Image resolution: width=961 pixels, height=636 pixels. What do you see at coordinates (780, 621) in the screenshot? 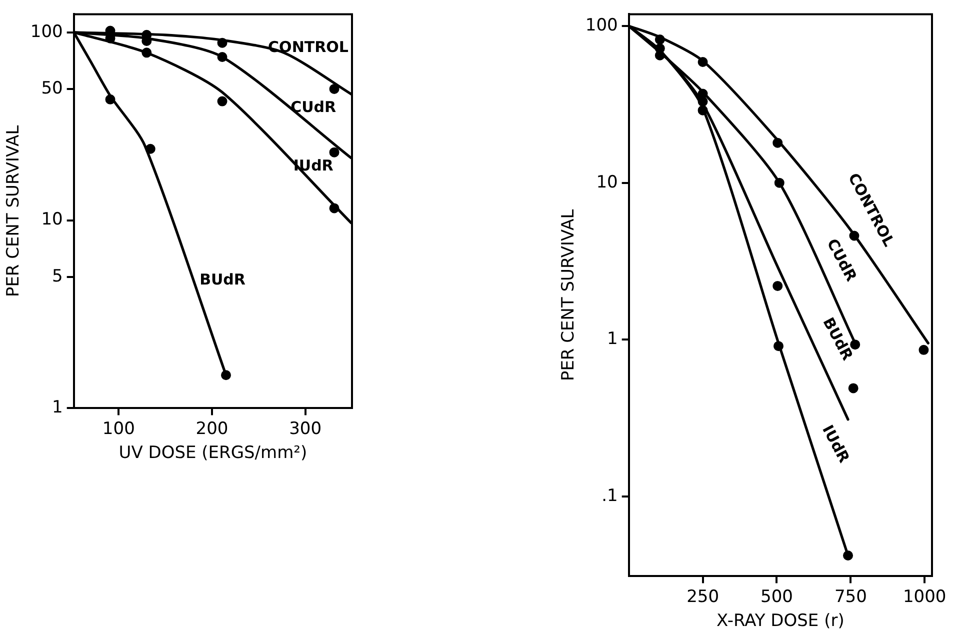
I see `x-axis-title: X-RAY DOSE (r)` at bounding box center [780, 621].